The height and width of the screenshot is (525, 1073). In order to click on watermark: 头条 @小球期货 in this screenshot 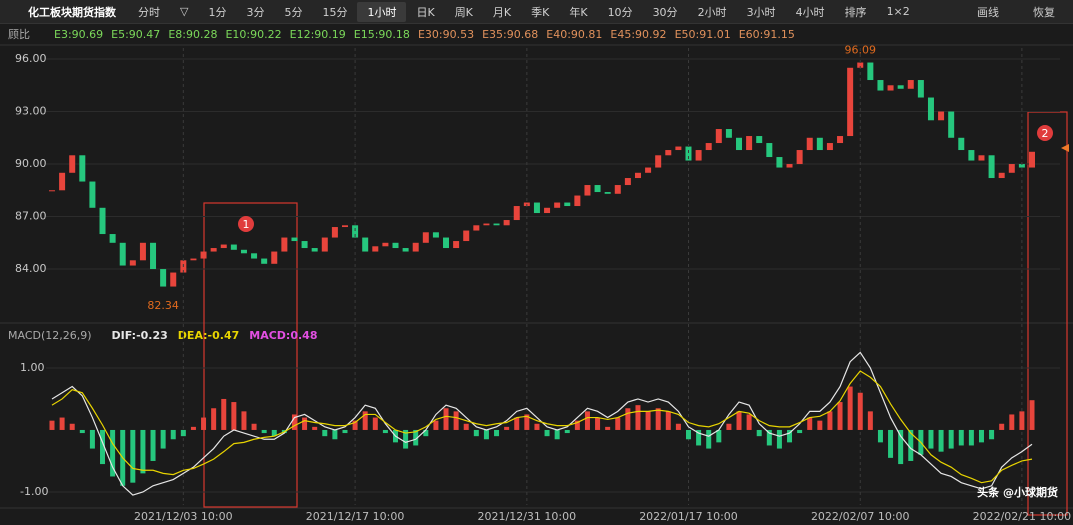, I will do `click(1017, 492)`.